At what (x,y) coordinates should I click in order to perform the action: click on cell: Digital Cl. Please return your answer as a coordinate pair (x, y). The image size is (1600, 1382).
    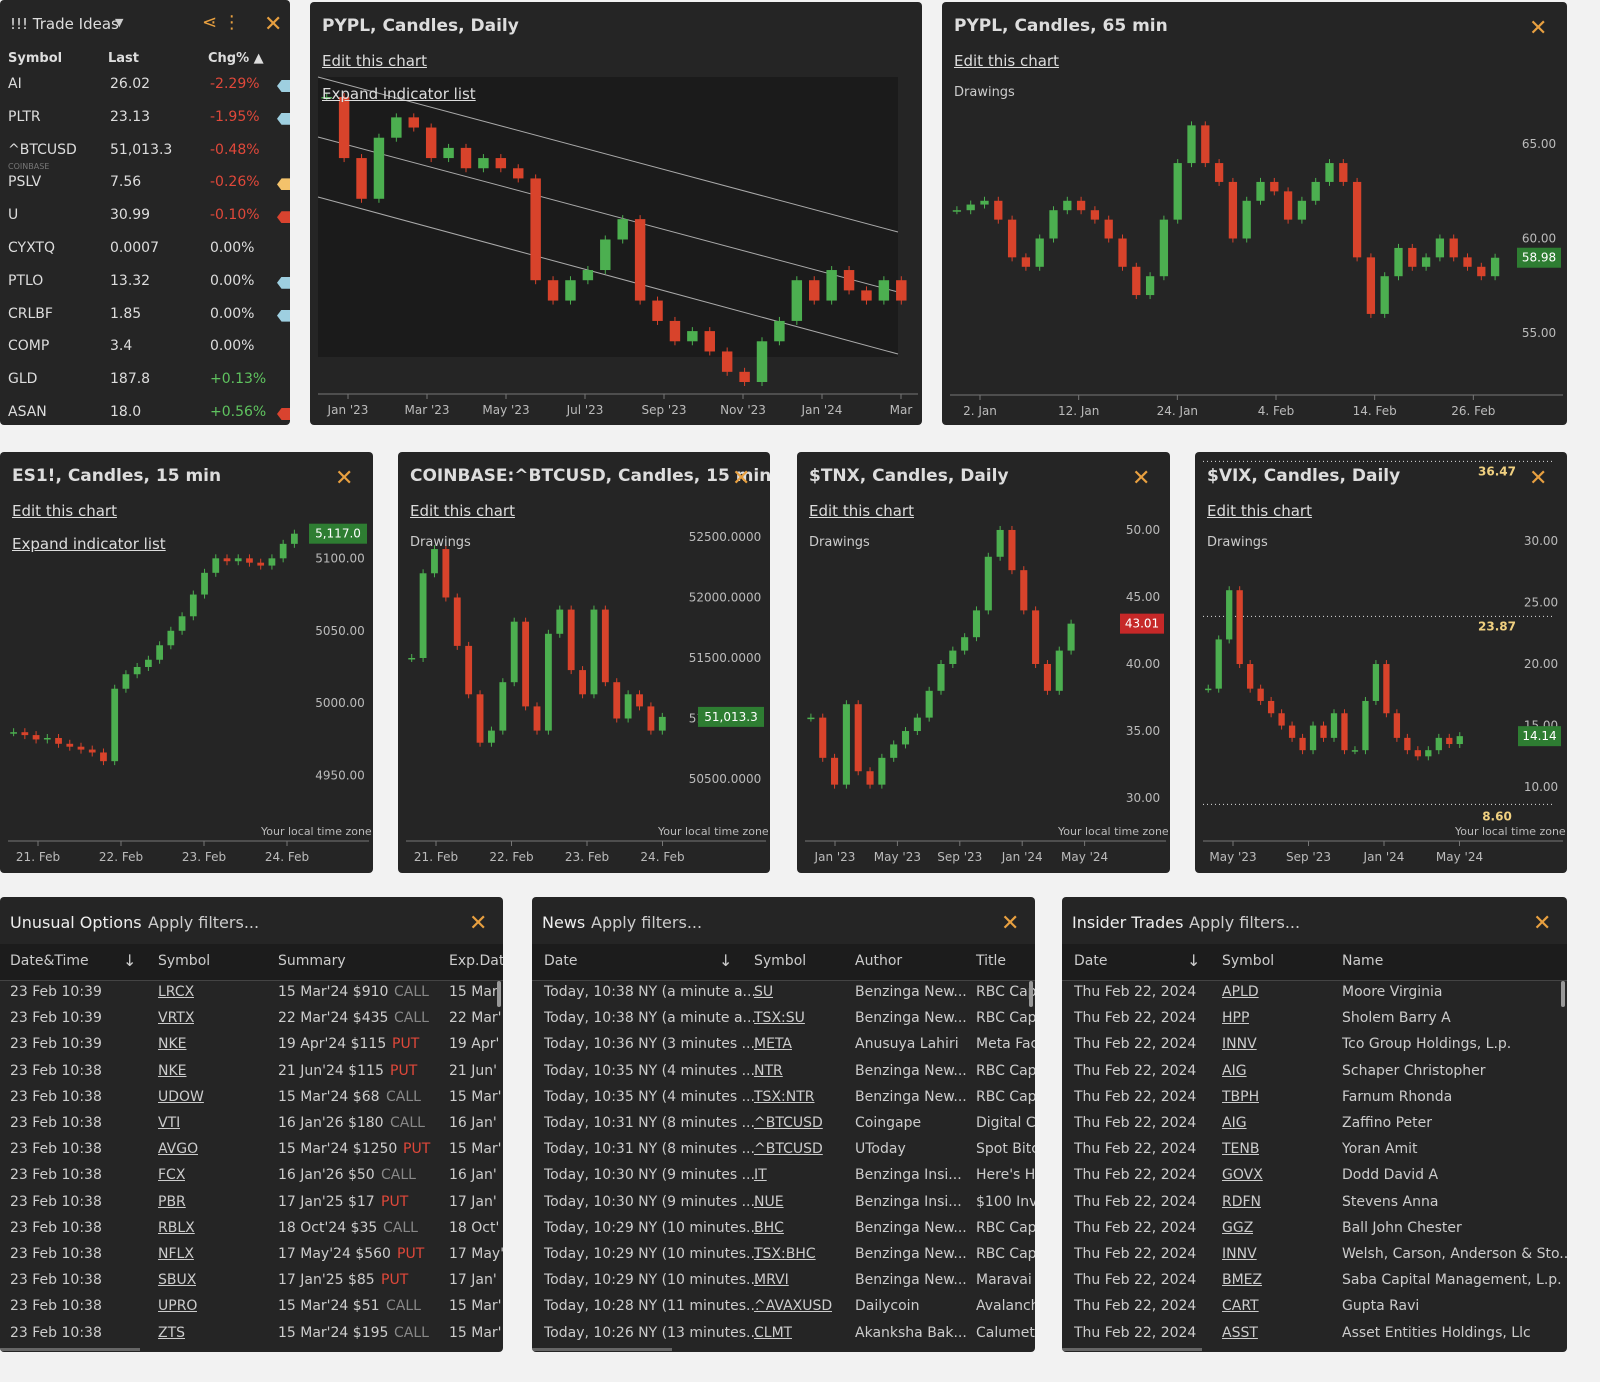
    Looking at the image, I should click on (1005, 1123).